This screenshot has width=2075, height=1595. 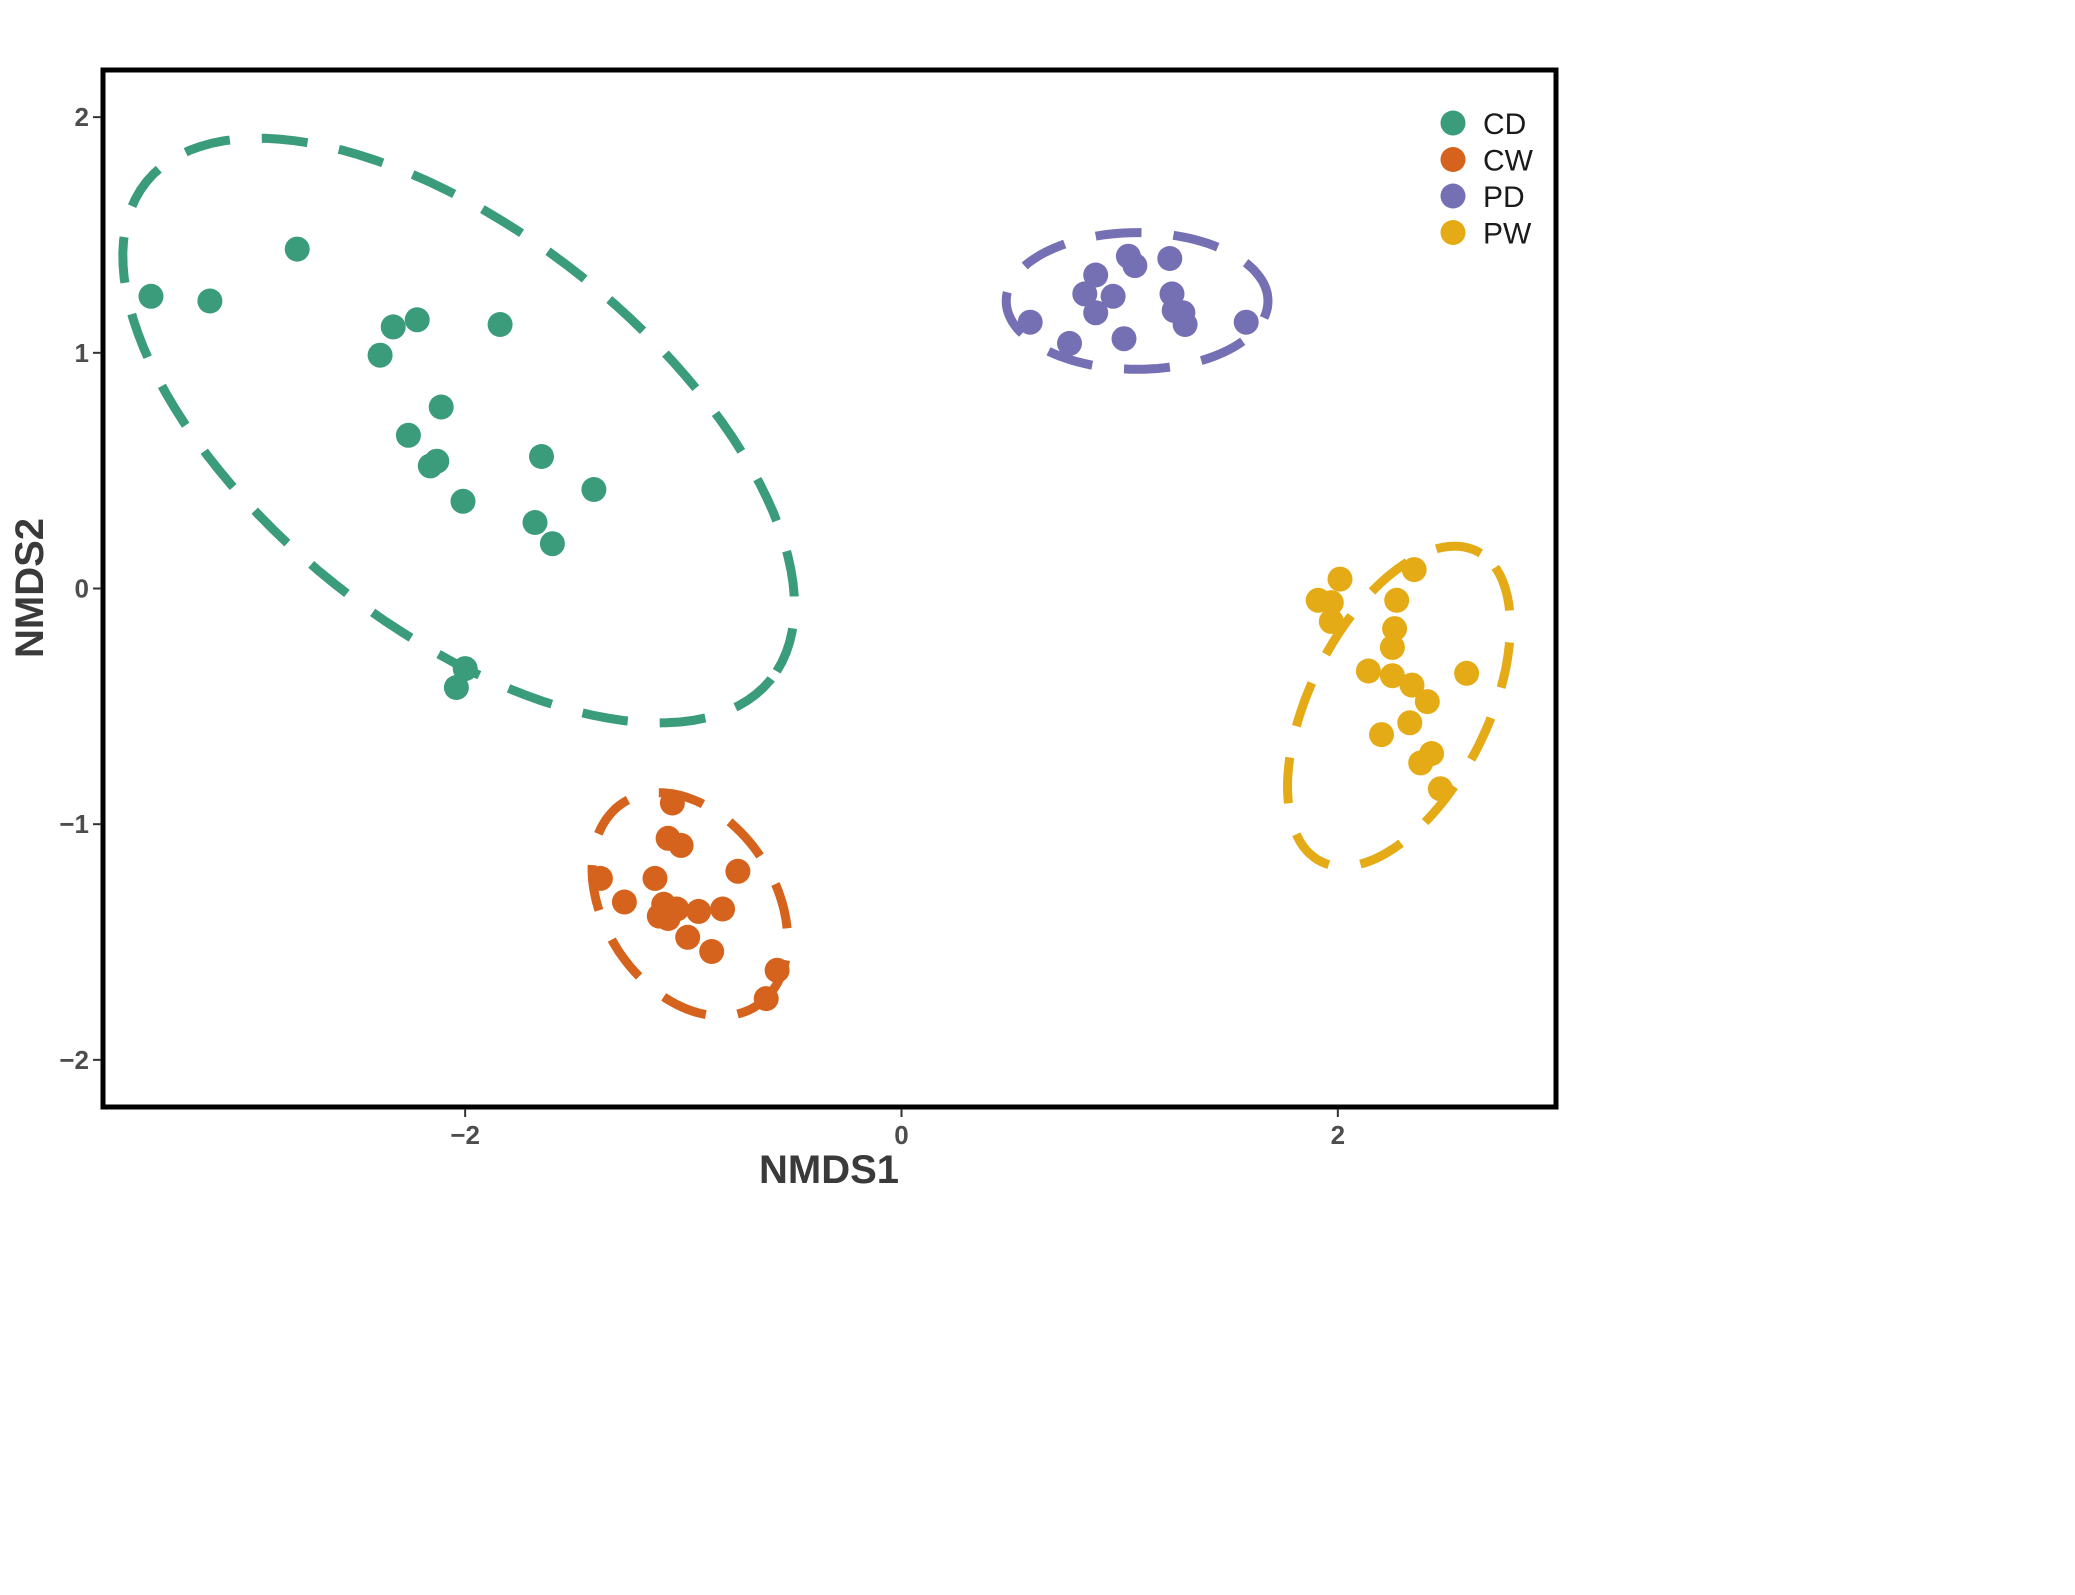 What do you see at coordinates (82, 117) in the screenshot?
I see `y-tick-label: 2` at bounding box center [82, 117].